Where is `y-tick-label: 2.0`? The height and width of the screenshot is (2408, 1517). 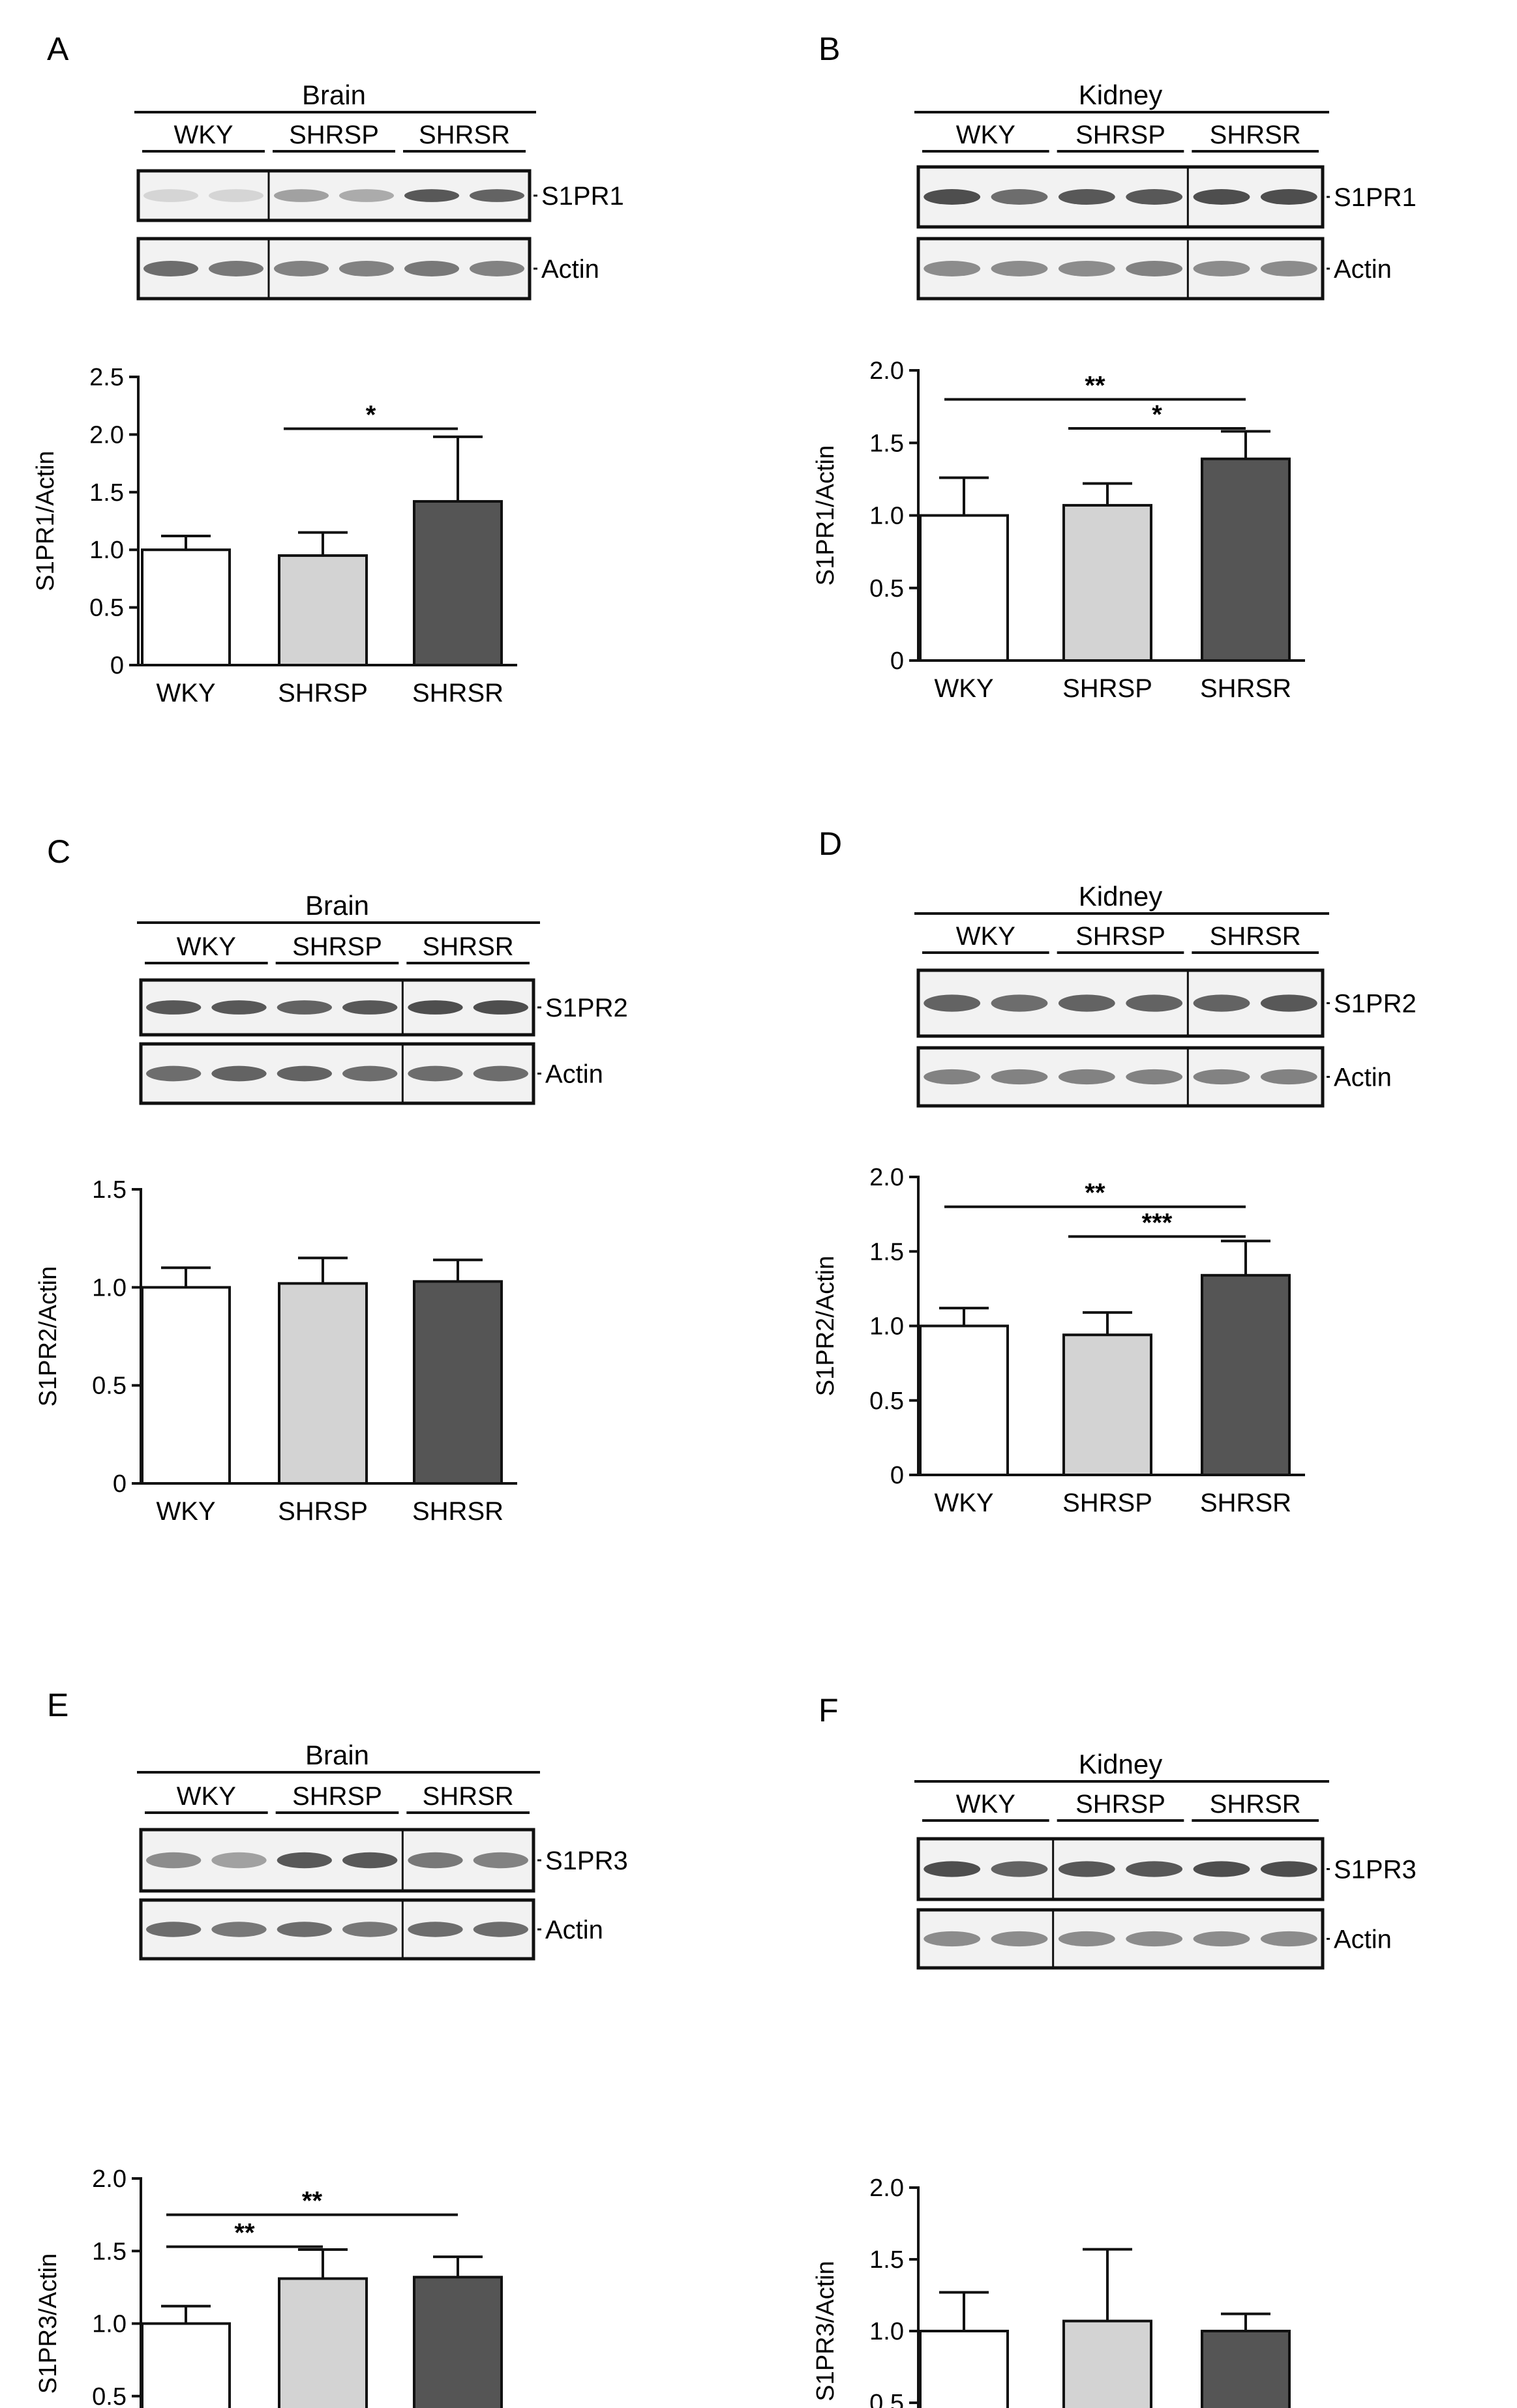
y-tick-label: 2.0 is located at coordinates (109, 2179).